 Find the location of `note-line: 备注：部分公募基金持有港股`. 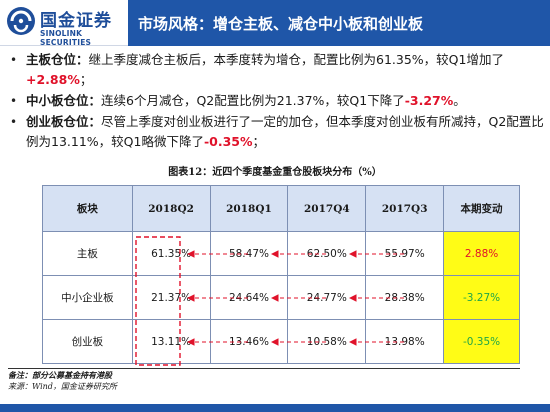

note-line: 备注：部分公募基金持有港股 is located at coordinates (60, 375).